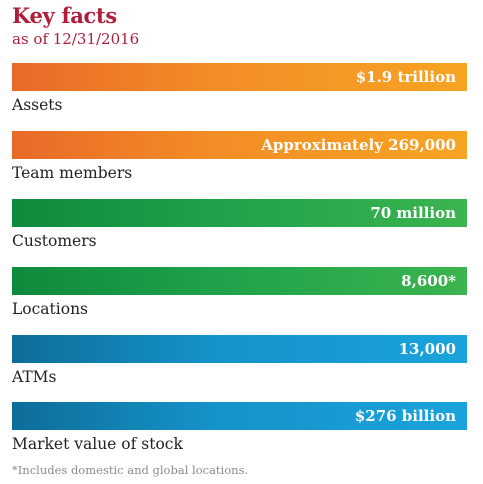 The height and width of the screenshot is (484, 483). Describe the element at coordinates (239, 229) in the screenshot. I see `fact-customers: 70 million Customers` at that location.